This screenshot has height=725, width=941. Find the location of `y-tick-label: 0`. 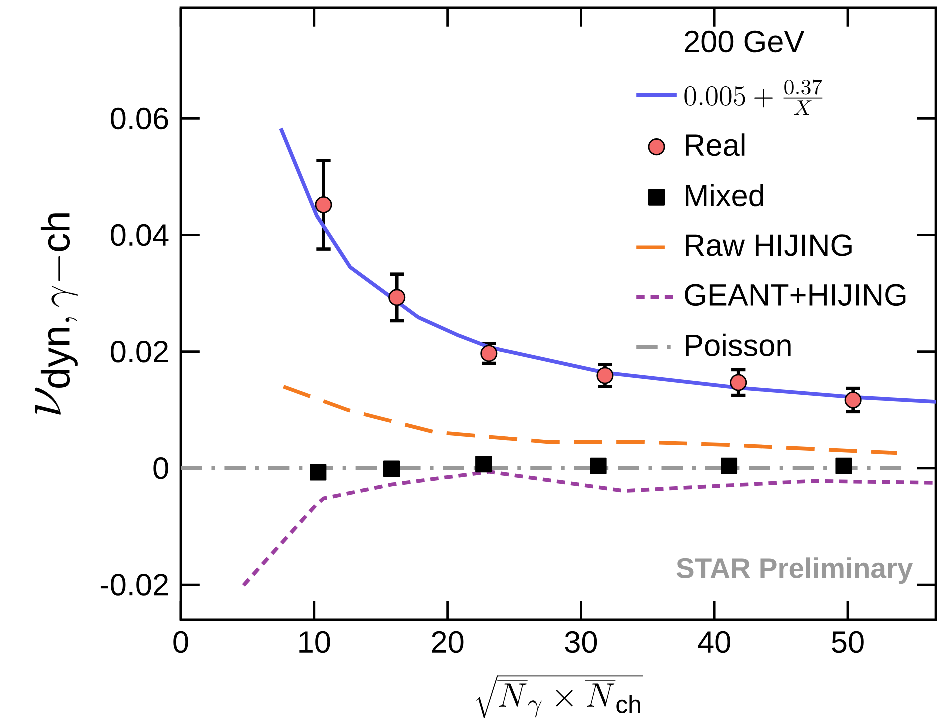

y-tick-label: 0 is located at coordinates (161, 469).